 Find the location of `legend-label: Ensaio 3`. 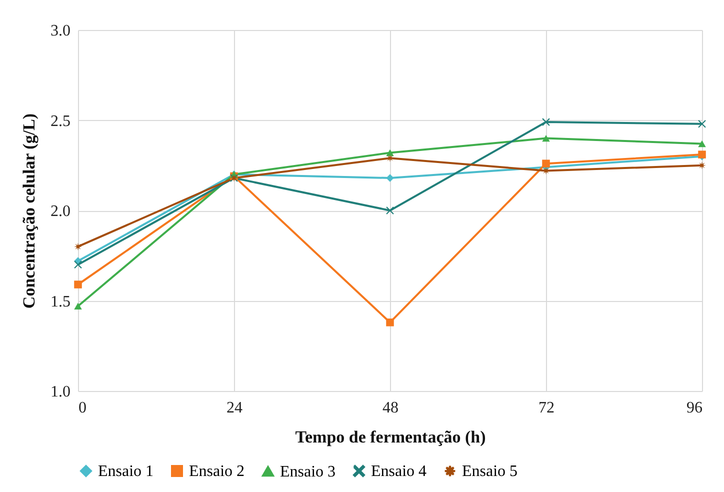

legend-label: Ensaio 3 is located at coordinates (308, 471).